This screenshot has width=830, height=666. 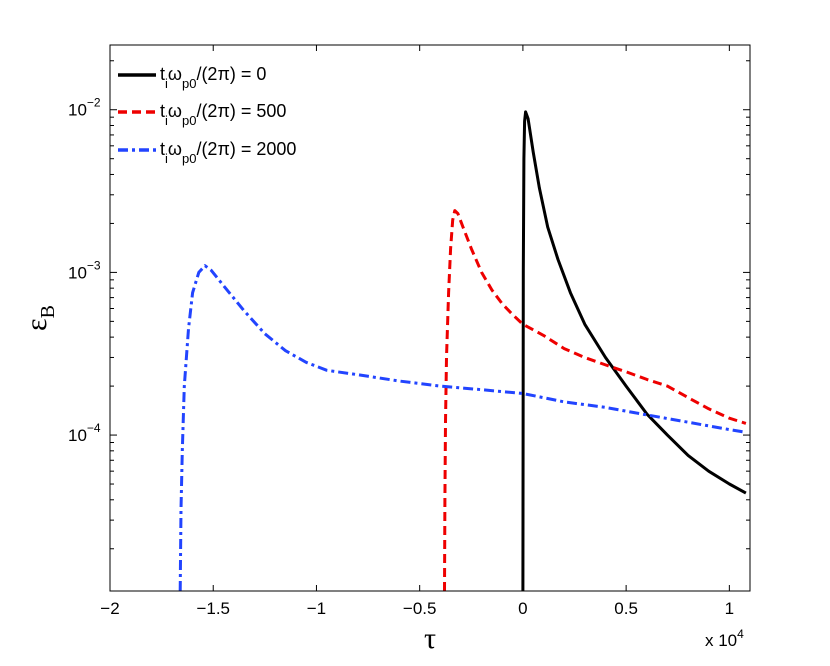 What do you see at coordinates (430, 638) in the screenshot?
I see `x-axis-label: τ` at bounding box center [430, 638].